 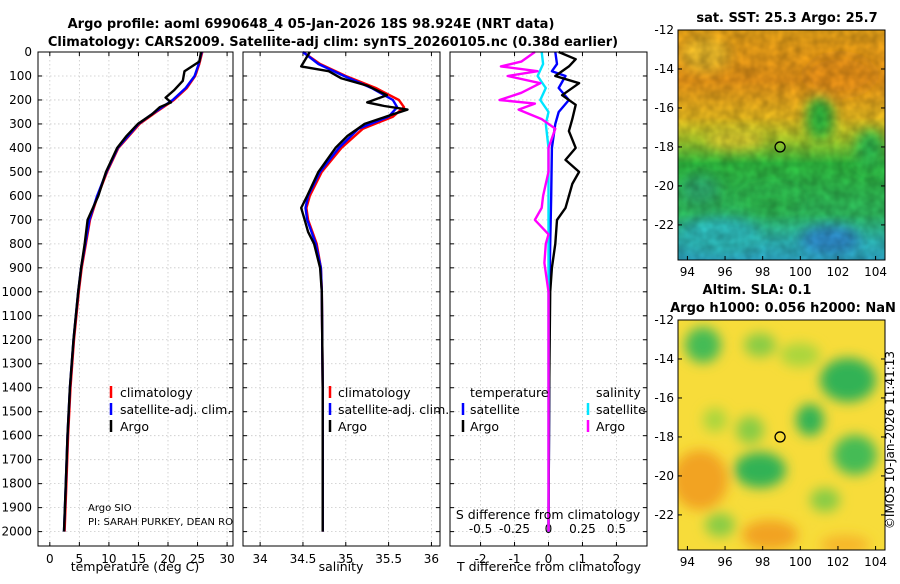 What do you see at coordinates (20, 124) in the screenshot?
I see `depth-tick-label: 300` at bounding box center [20, 124].